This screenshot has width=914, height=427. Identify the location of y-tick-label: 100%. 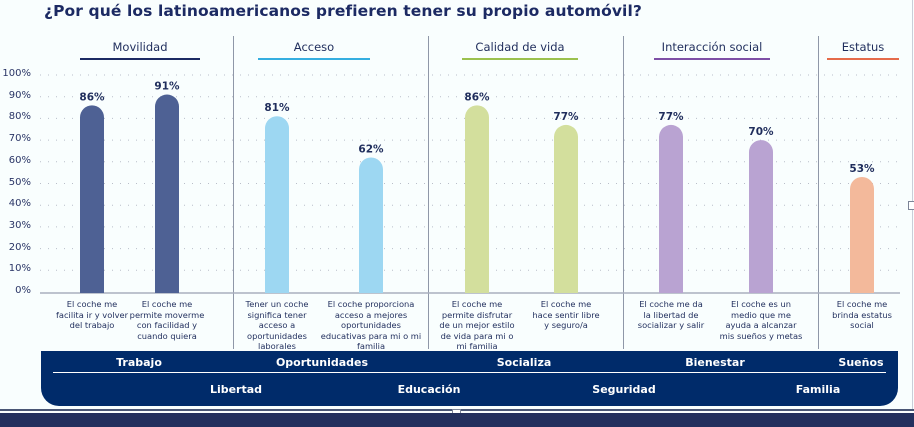
(16, 73).